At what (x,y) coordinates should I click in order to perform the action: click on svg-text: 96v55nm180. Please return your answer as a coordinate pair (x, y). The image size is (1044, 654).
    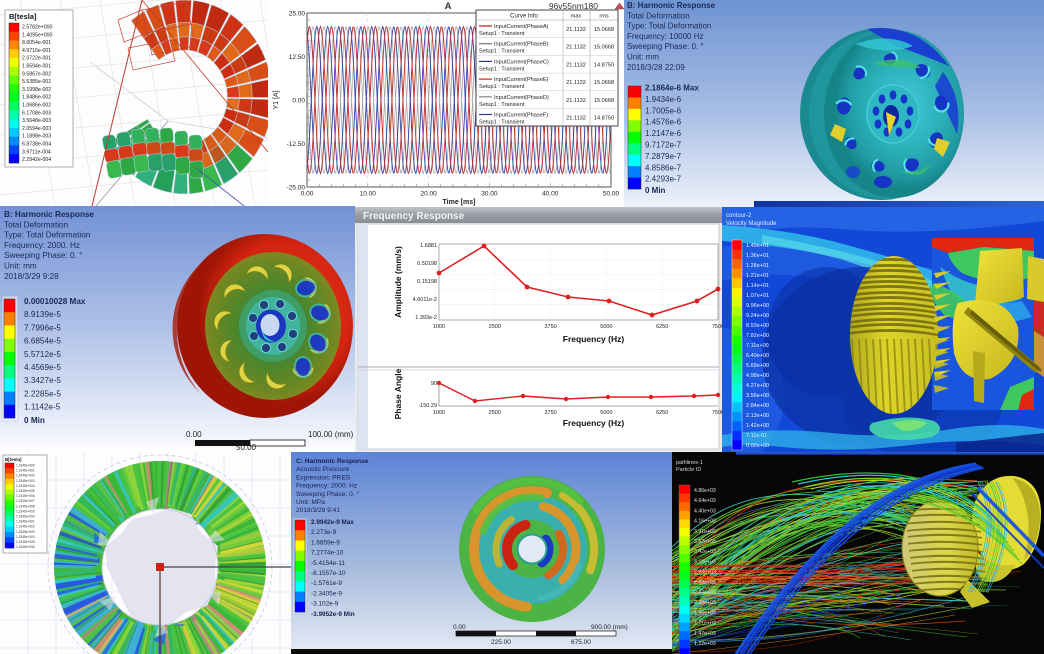
    Looking at the image, I should click on (573, 6).